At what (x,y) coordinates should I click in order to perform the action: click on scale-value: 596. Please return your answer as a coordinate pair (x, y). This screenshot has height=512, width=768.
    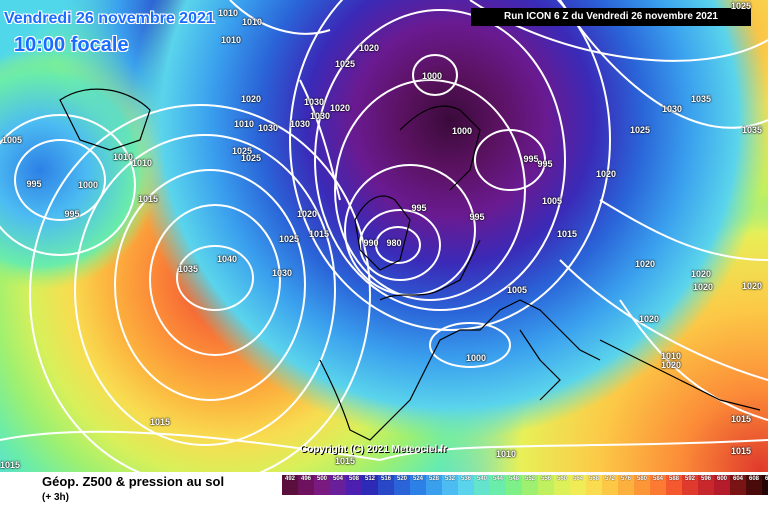
    Looking at the image, I should click on (705, 479).